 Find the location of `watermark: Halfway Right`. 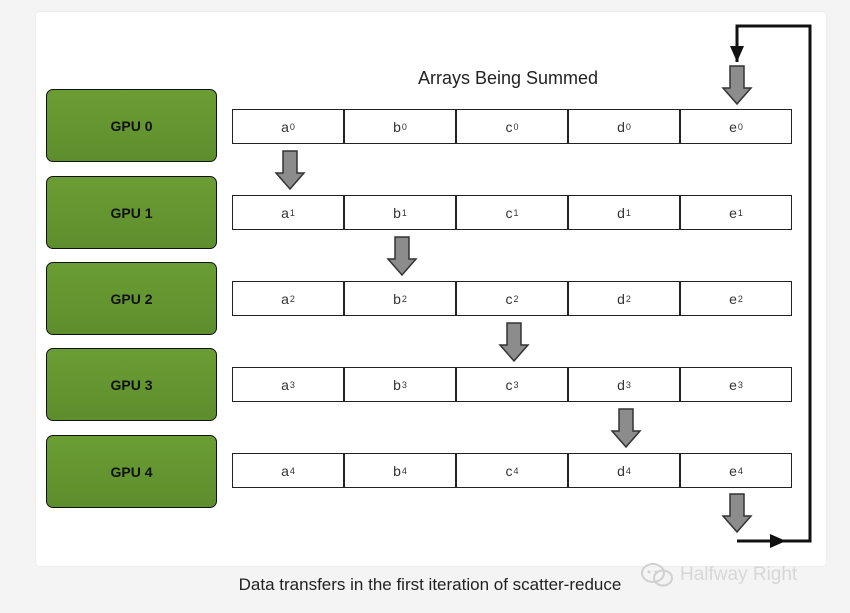

watermark: Halfway Right is located at coordinates (718, 575).